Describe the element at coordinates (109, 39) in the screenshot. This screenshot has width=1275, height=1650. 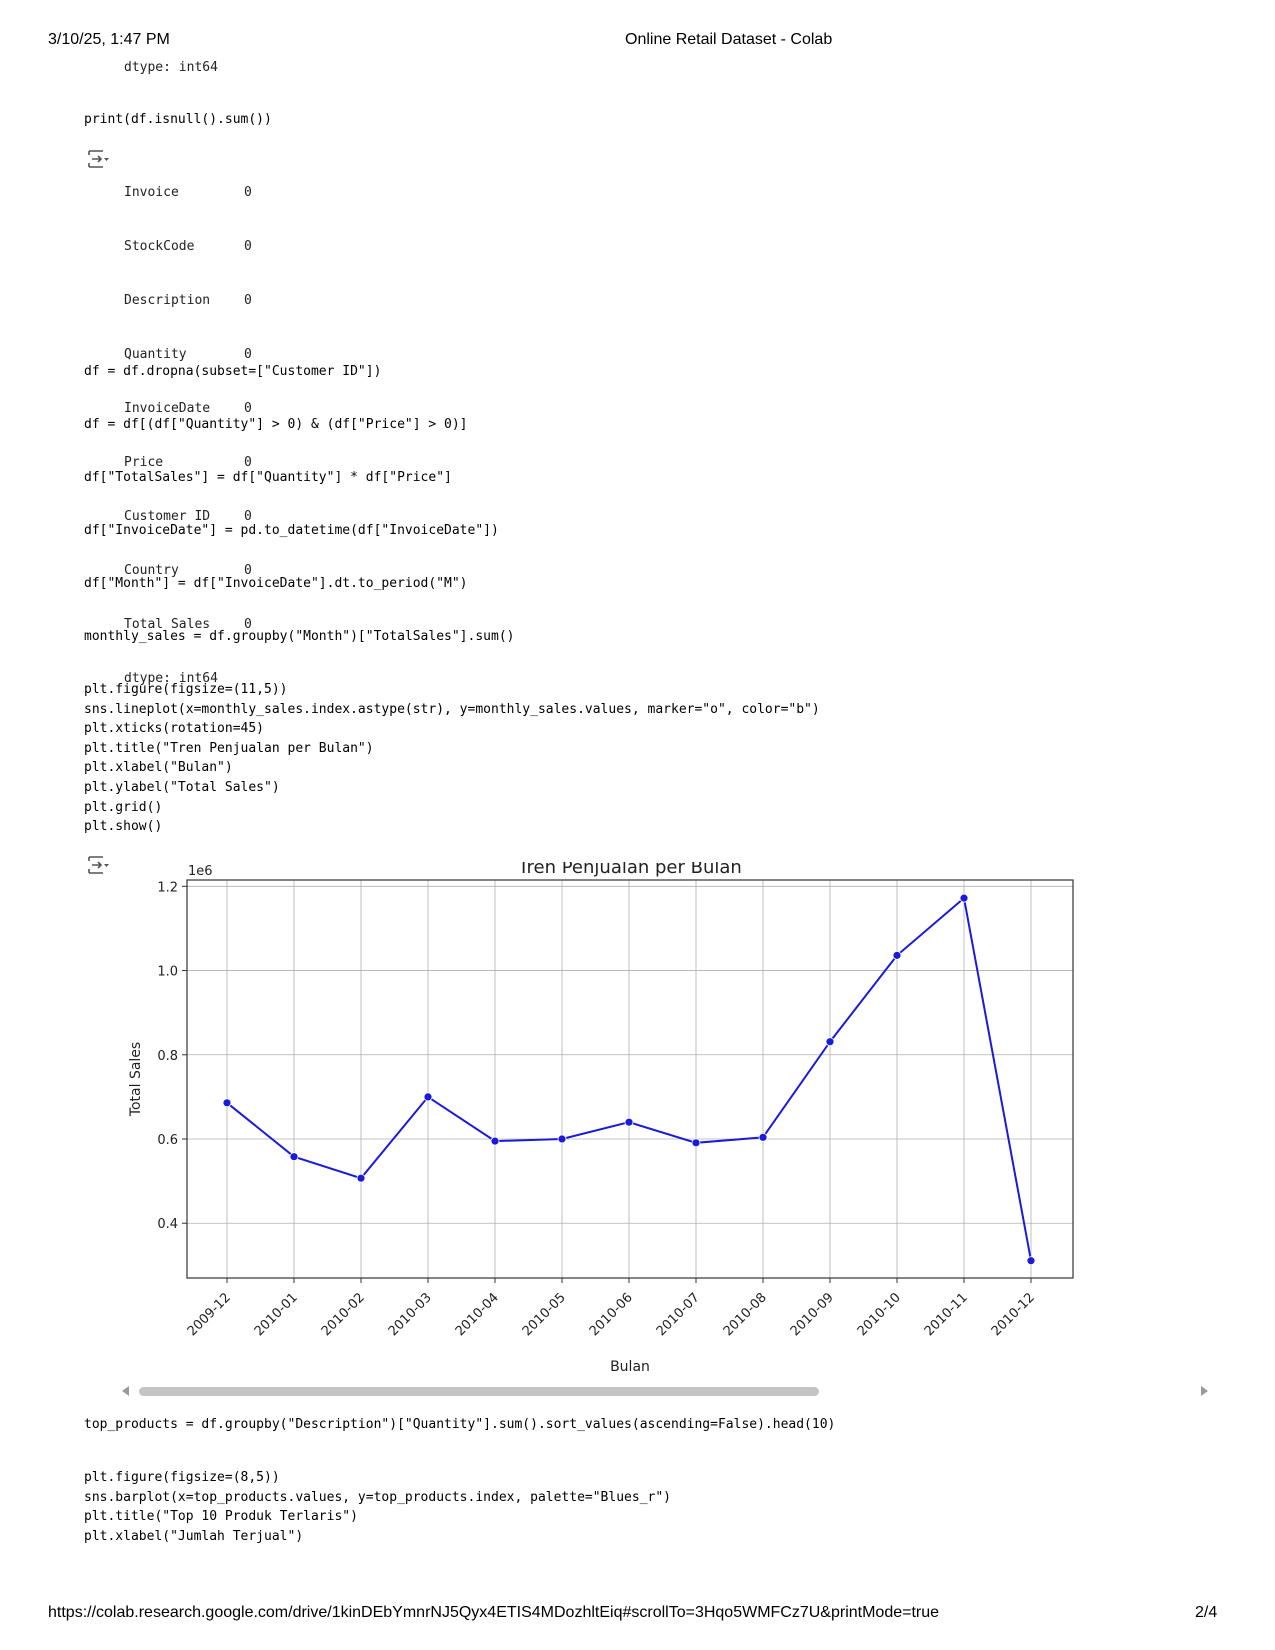
I see `print-datetime: 3/10/25, 1:47 PM` at that location.